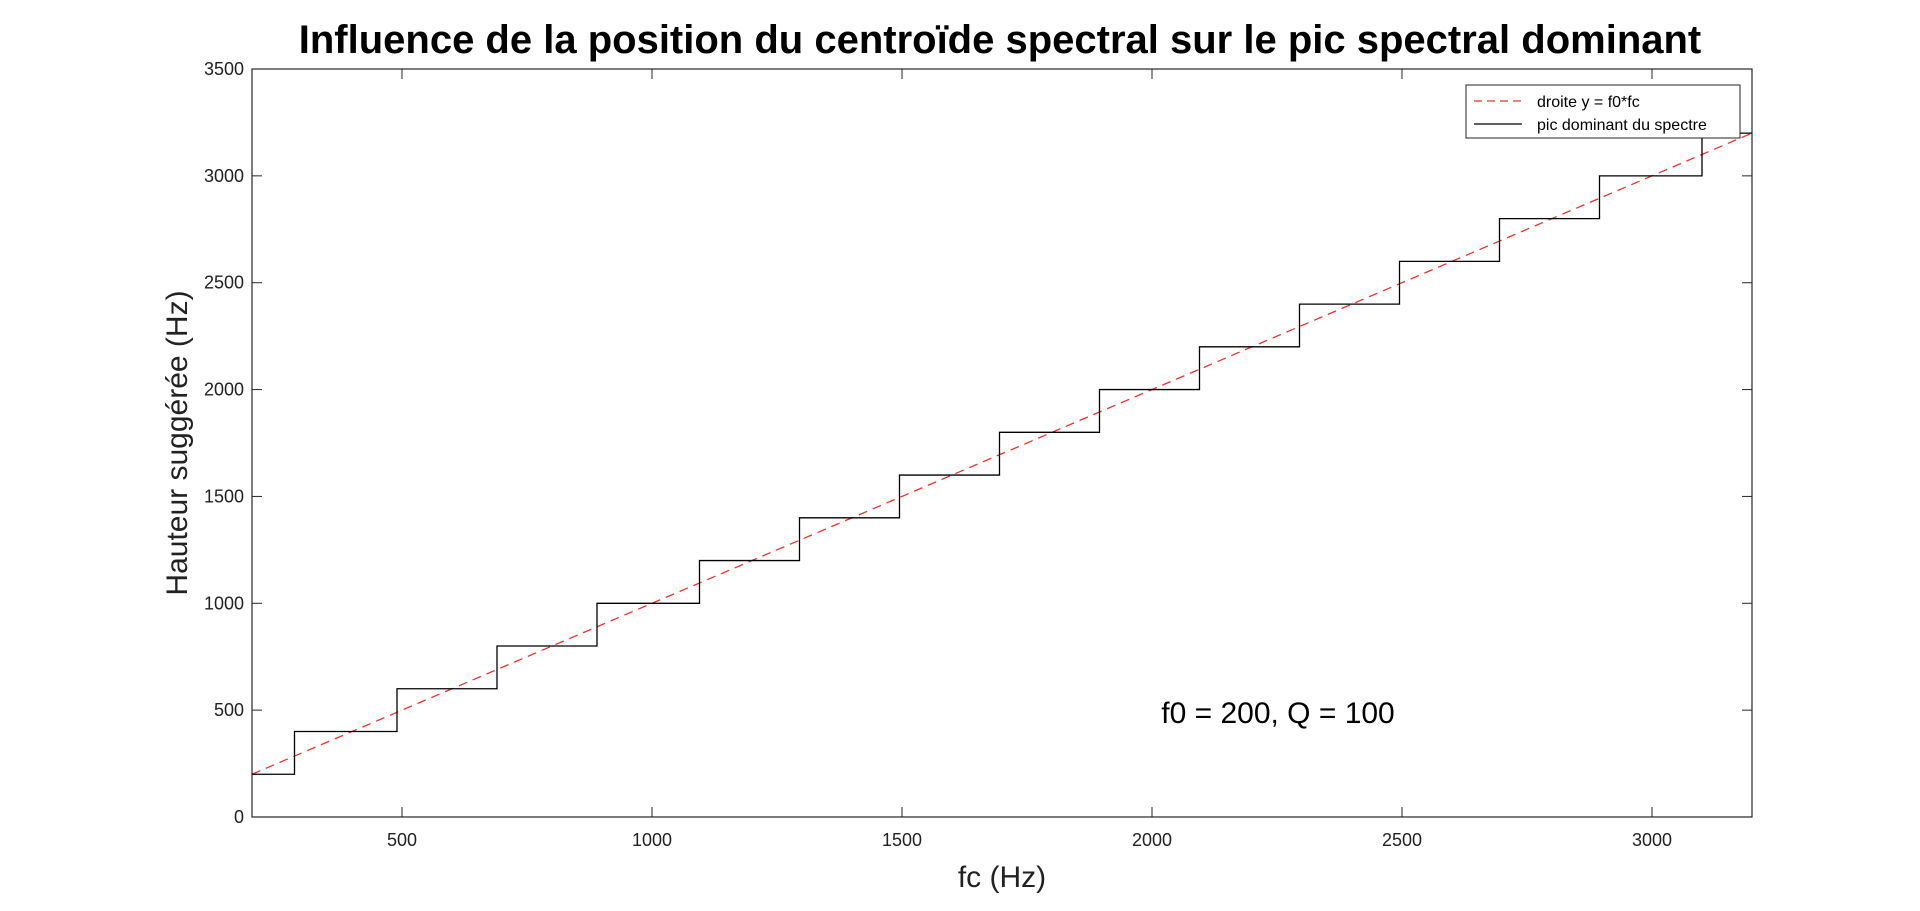  What do you see at coordinates (229, 710) in the screenshot?
I see `y-tick-label: 500` at bounding box center [229, 710].